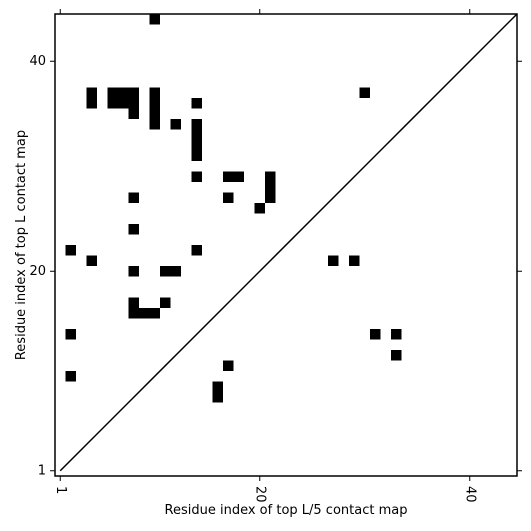 This screenshot has width=531, height=531. I want to click on x-tick-label: 20, so click(259, 494).